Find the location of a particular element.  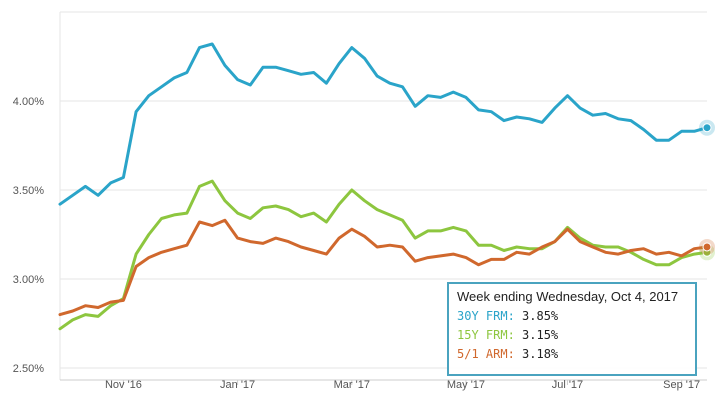

tooltip-row-15y: 15Y FRM: 3.15% is located at coordinates (572, 335).